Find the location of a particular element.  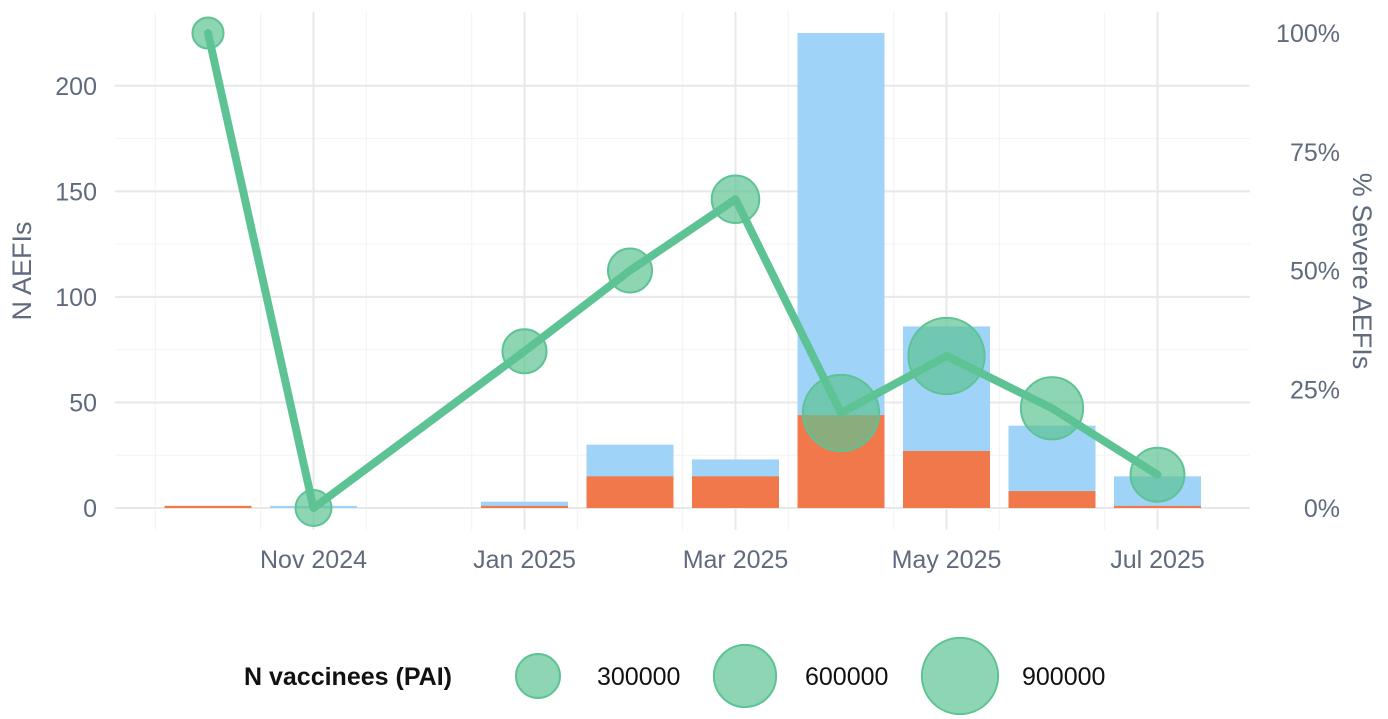

y-axis-right-title: % Severe AEFIs is located at coordinates (1362, 271).